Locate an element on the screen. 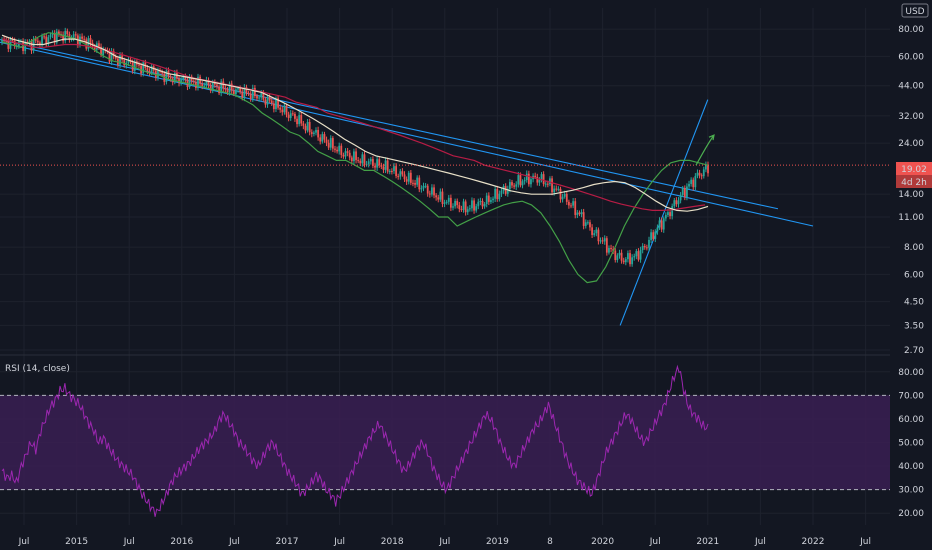  time-tick-label: Jul is located at coordinates (129, 542).